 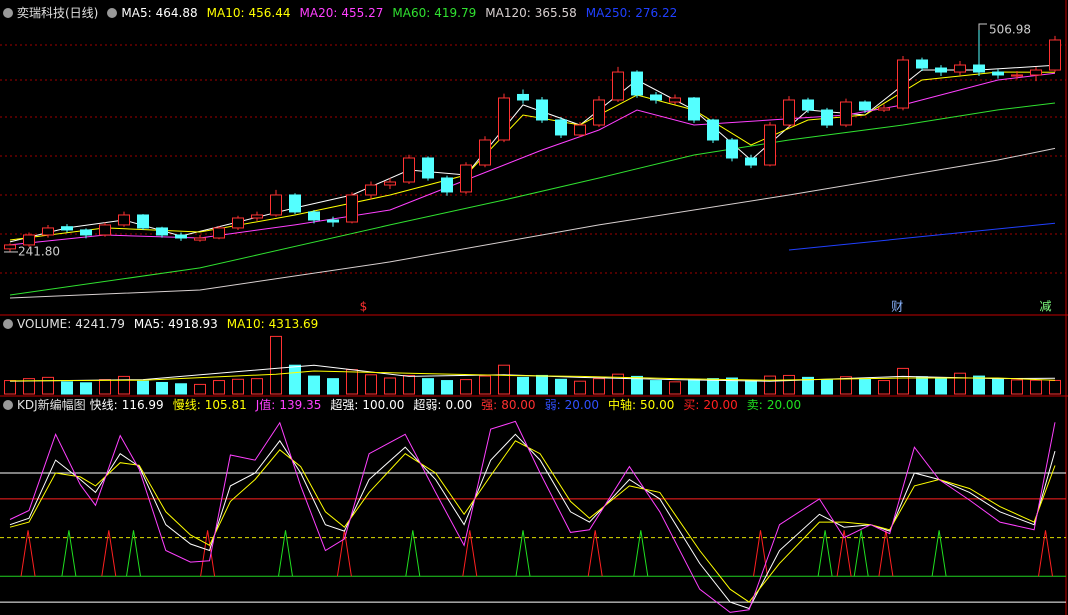 What do you see at coordinates (293, 324) in the screenshot?
I see `legend-value: 4313.69` at bounding box center [293, 324].